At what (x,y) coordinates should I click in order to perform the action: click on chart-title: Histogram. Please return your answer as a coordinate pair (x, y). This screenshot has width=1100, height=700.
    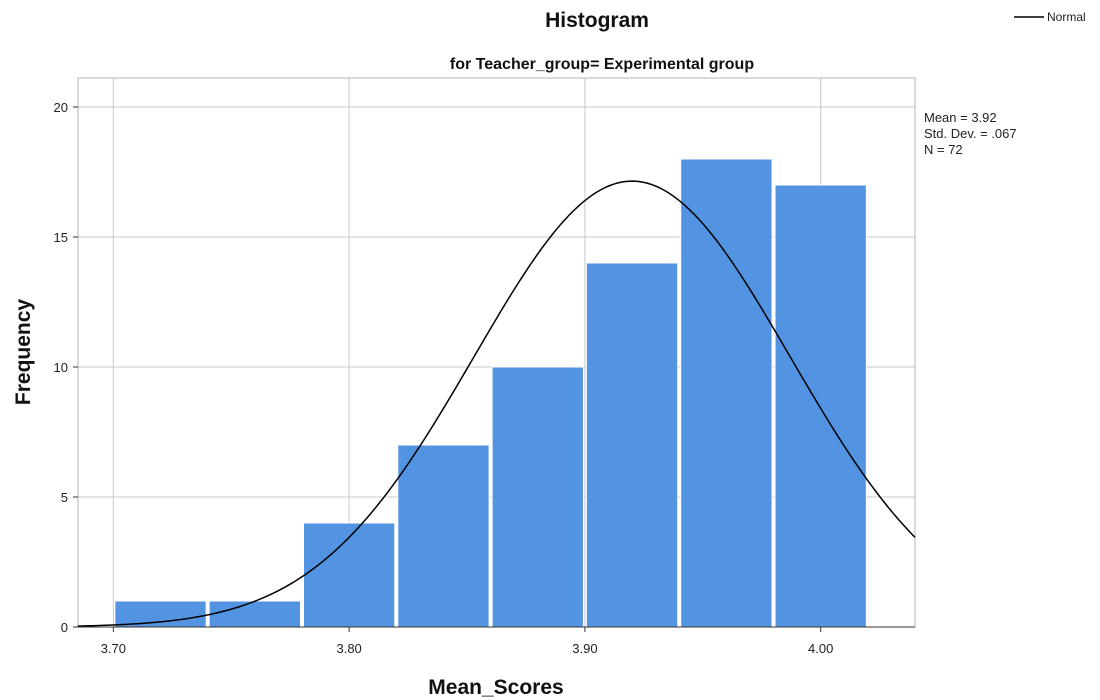
    Looking at the image, I should click on (597, 20).